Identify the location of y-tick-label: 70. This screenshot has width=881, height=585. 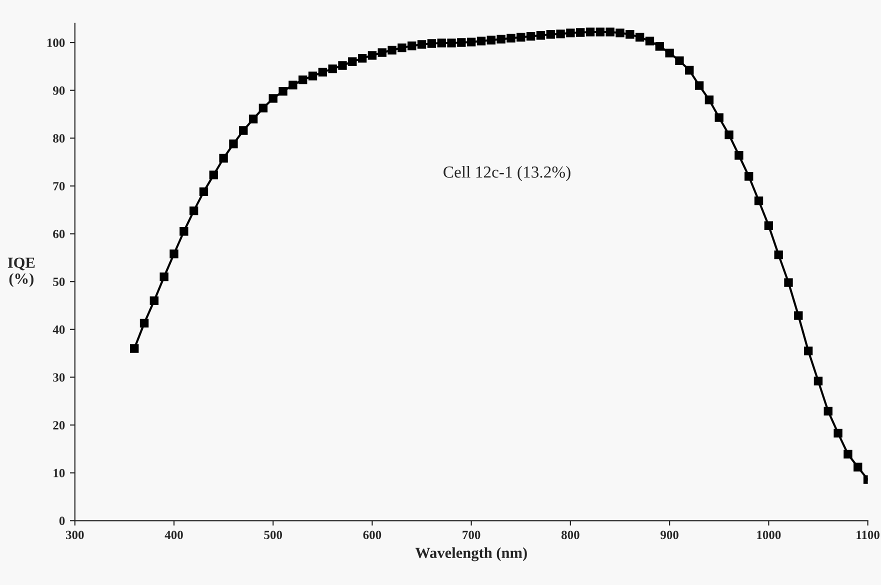
(59, 186).